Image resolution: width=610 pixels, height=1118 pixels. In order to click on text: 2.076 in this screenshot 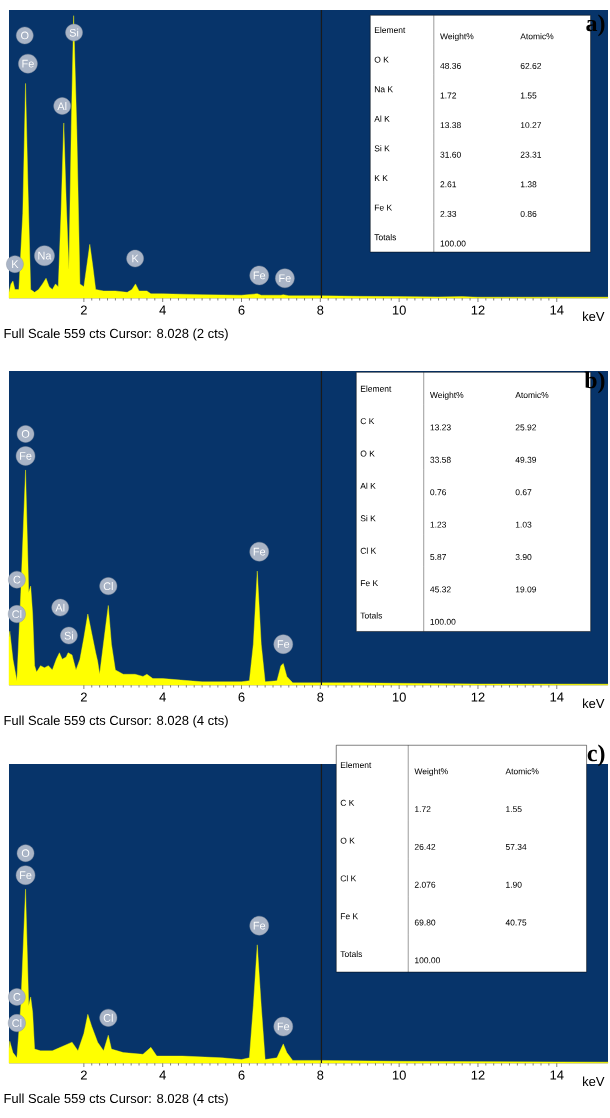, I will do `click(425, 884)`.